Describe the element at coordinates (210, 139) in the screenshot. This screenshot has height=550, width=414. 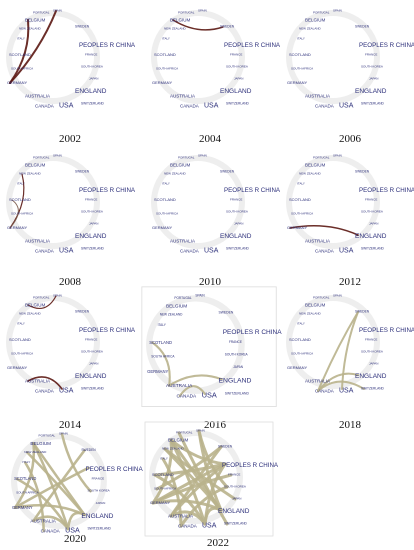
I see `year-label: 2004` at that location.